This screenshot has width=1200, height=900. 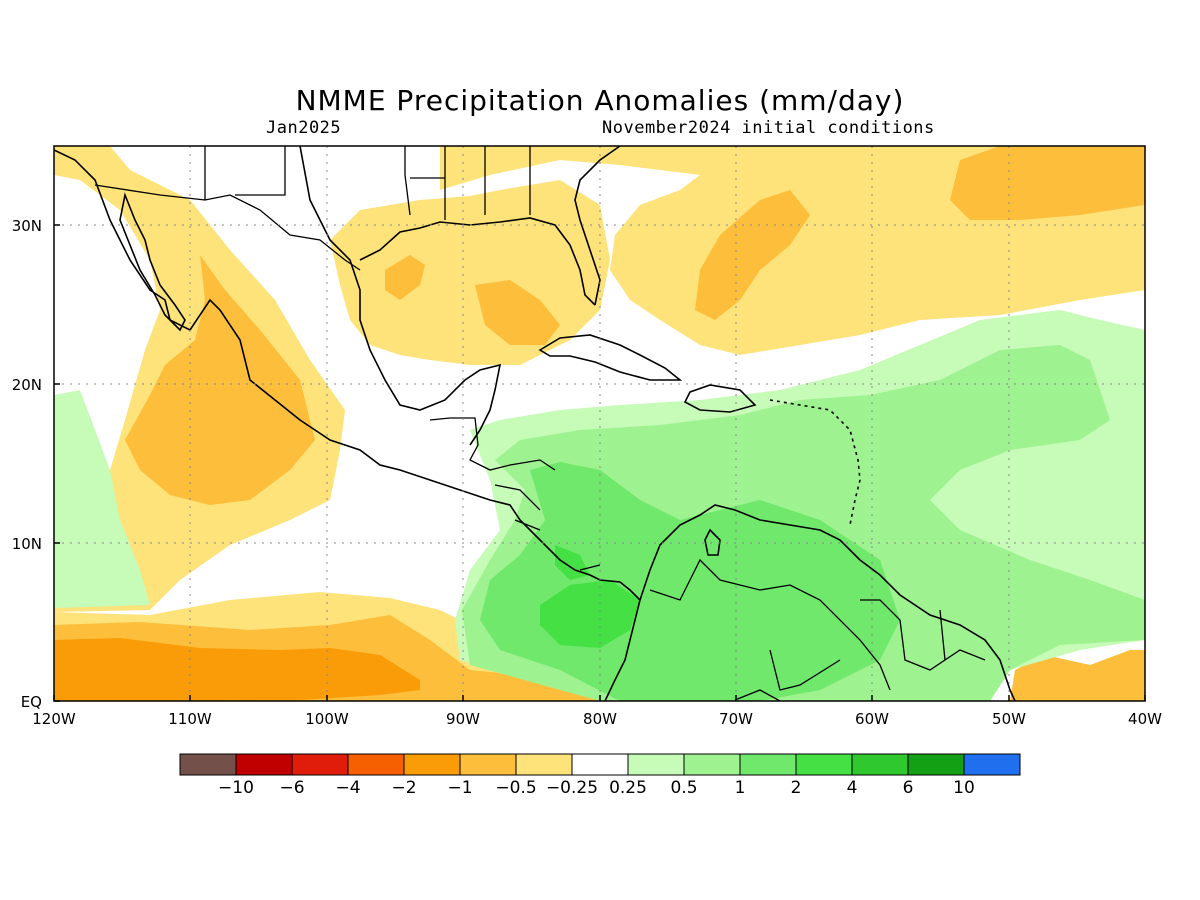 What do you see at coordinates (712, 542) in the screenshot?
I see `coast-lake-maracaibo` at bounding box center [712, 542].